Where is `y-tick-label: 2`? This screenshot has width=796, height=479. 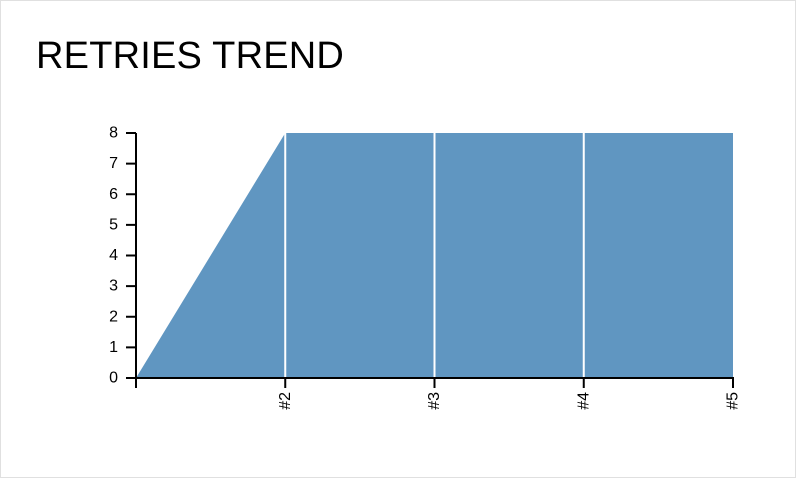 y-tick-label: 2 is located at coordinates (113, 316).